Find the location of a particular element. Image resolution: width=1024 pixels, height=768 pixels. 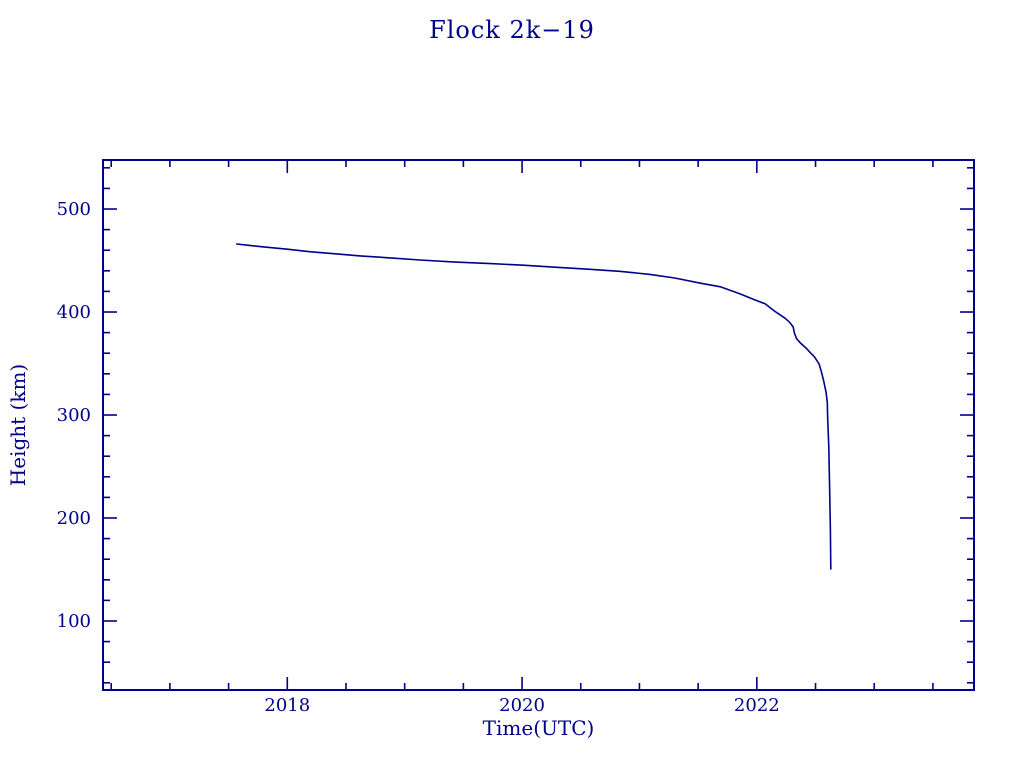

y-tick-label: 500 is located at coordinates (74, 209).